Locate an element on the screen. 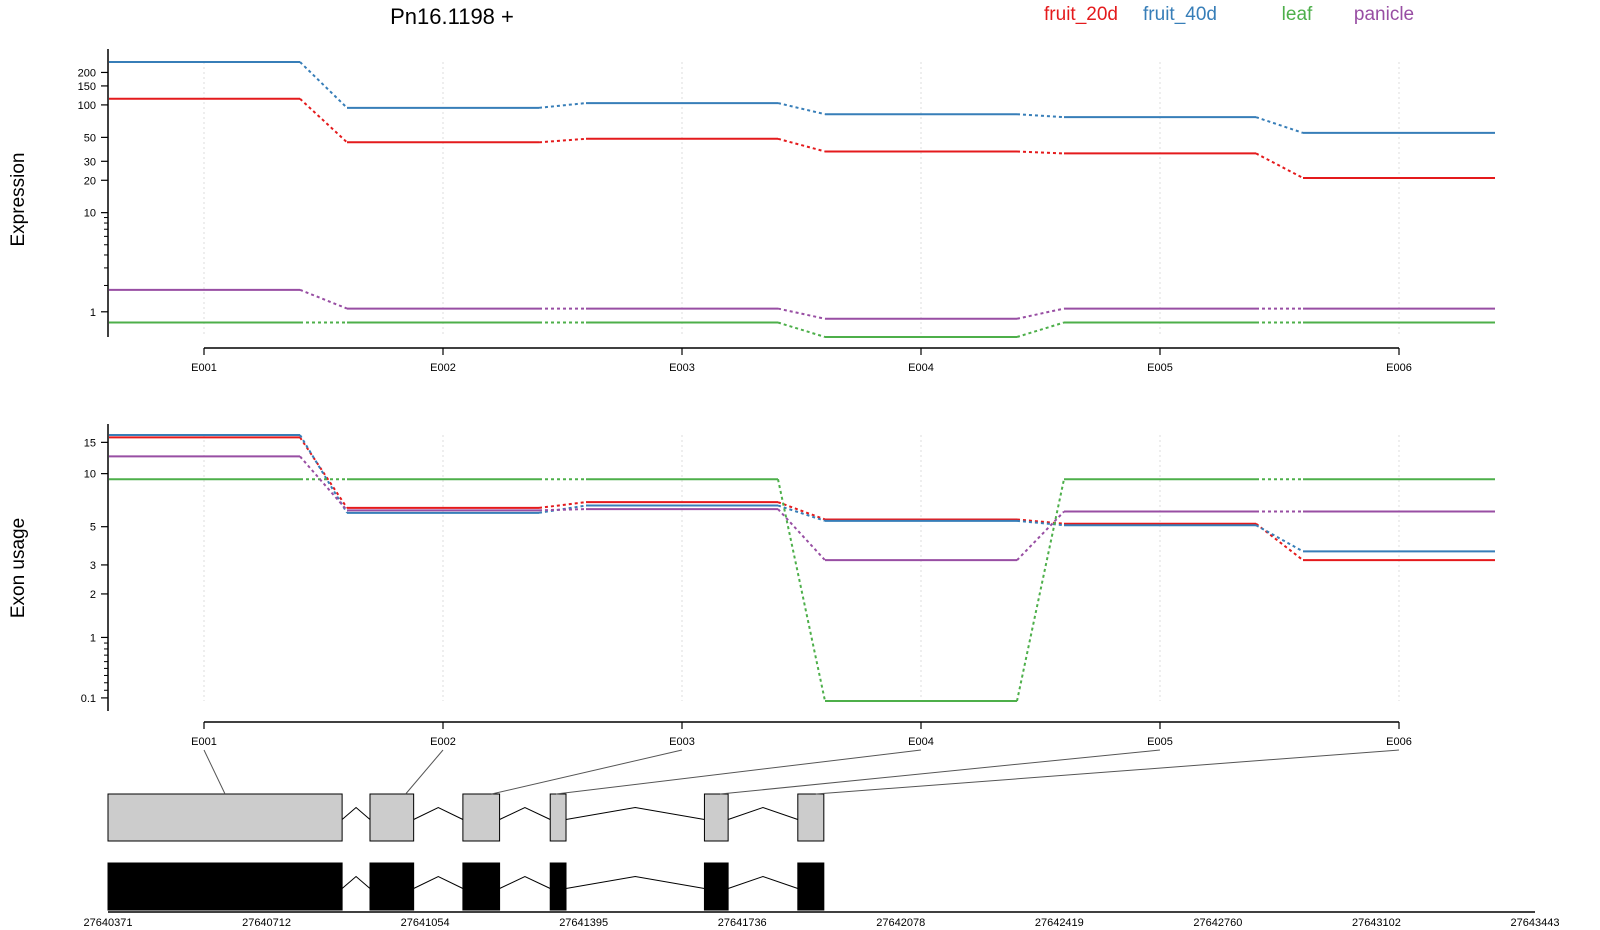  exon-bin-E004 is located at coordinates (558, 817).